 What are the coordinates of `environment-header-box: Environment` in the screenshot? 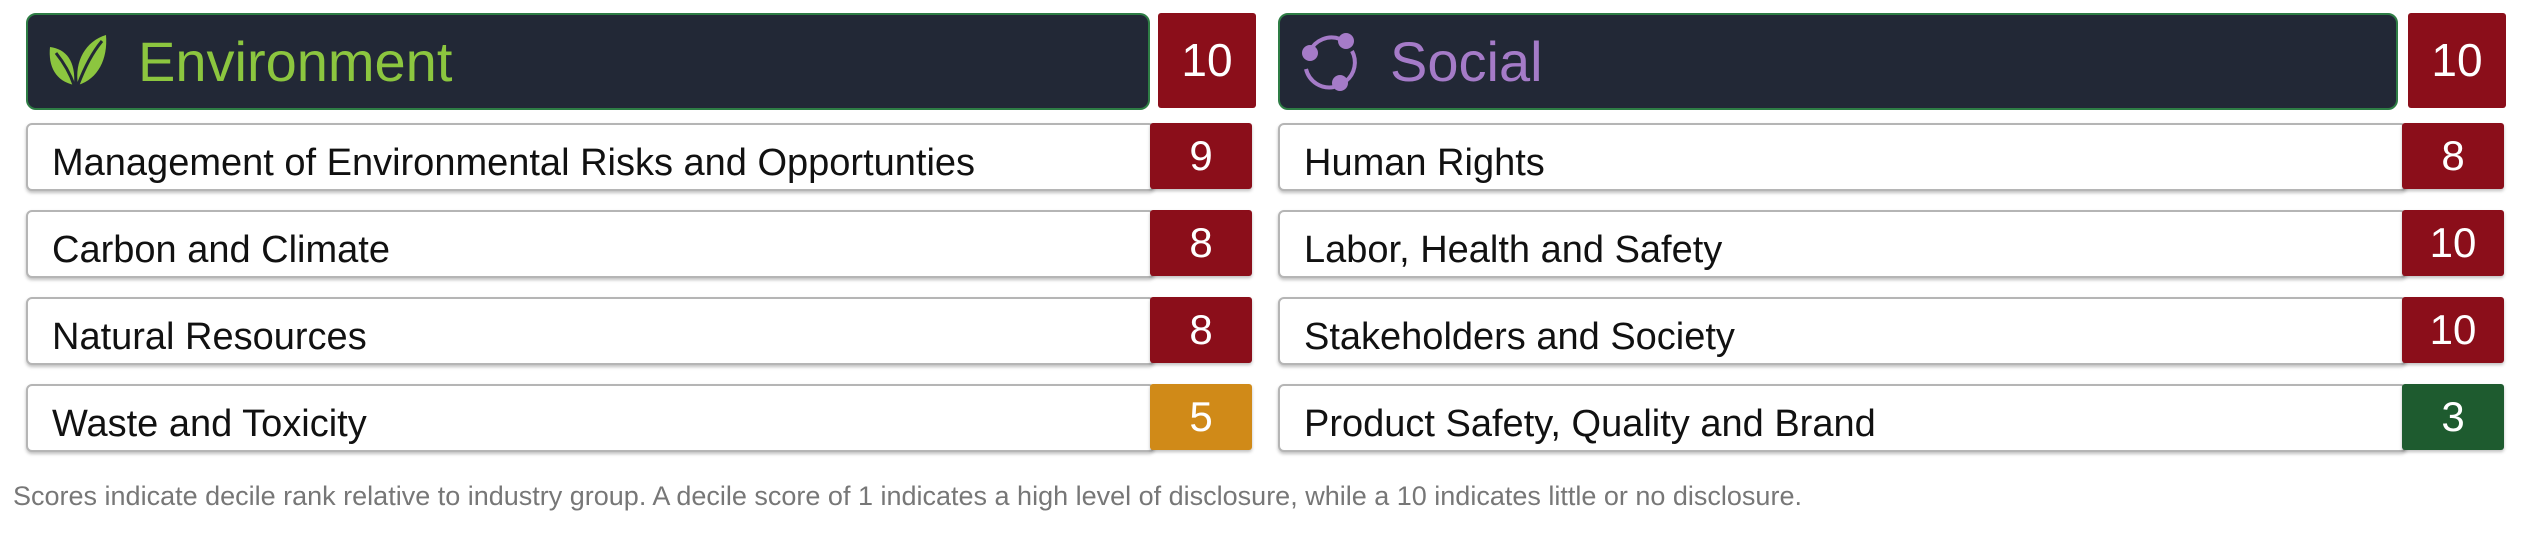 It's located at (588, 61).